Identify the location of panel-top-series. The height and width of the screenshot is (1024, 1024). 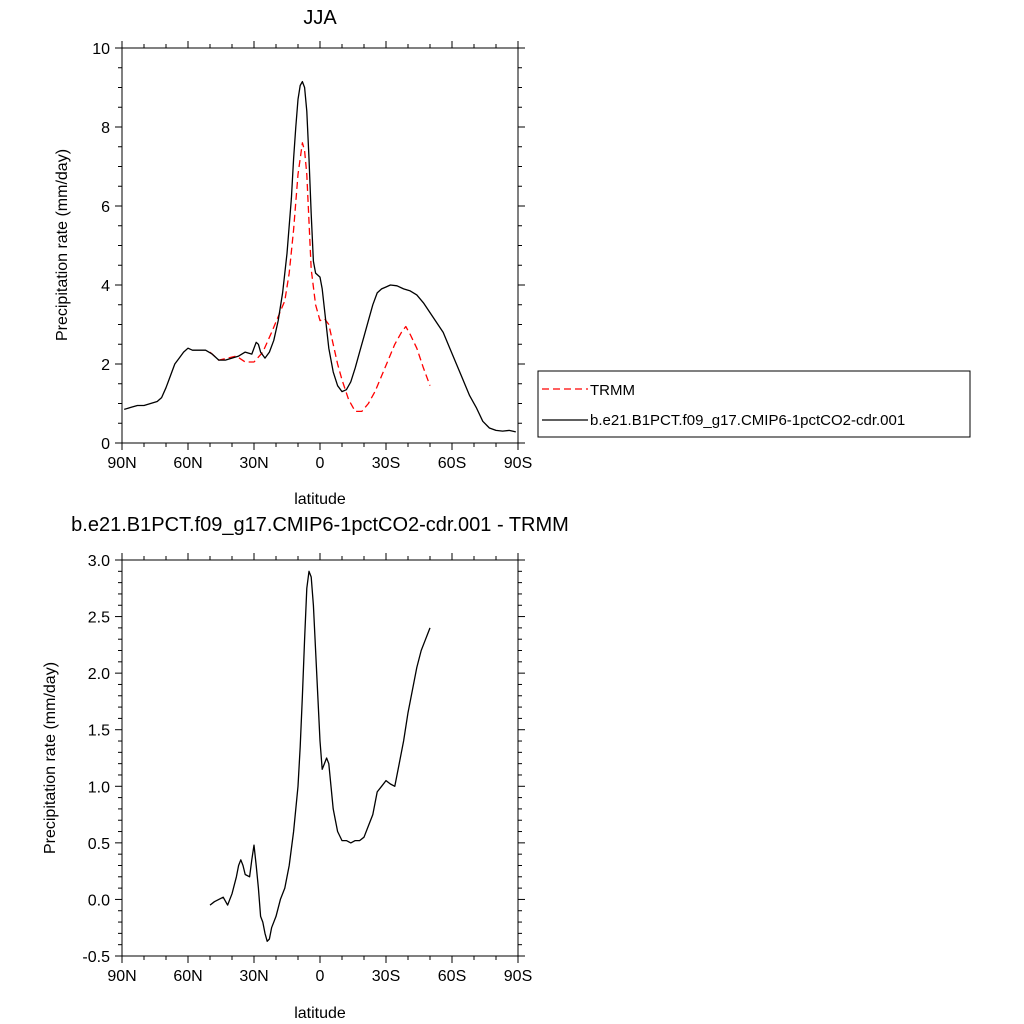
(320, 256).